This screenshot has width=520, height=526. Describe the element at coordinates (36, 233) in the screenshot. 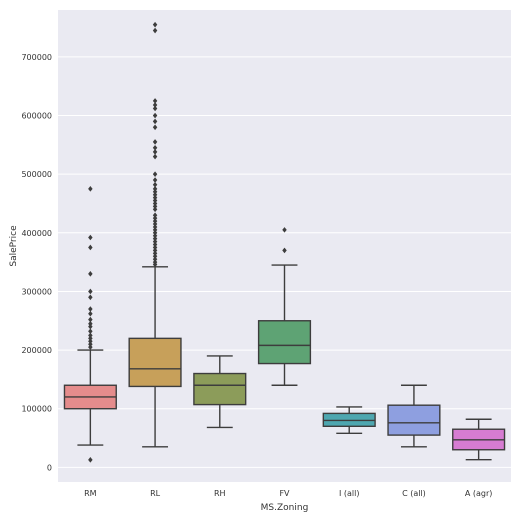

I see `y-tick-label: 400000` at that location.